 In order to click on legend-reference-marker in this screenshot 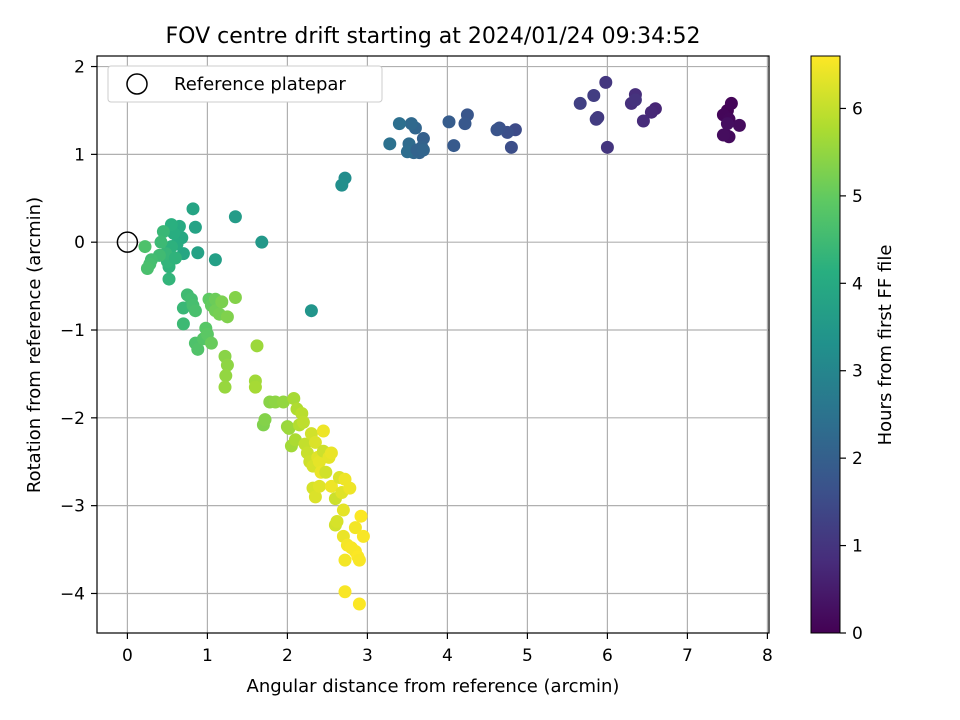, I will do `click(137, 84)`.